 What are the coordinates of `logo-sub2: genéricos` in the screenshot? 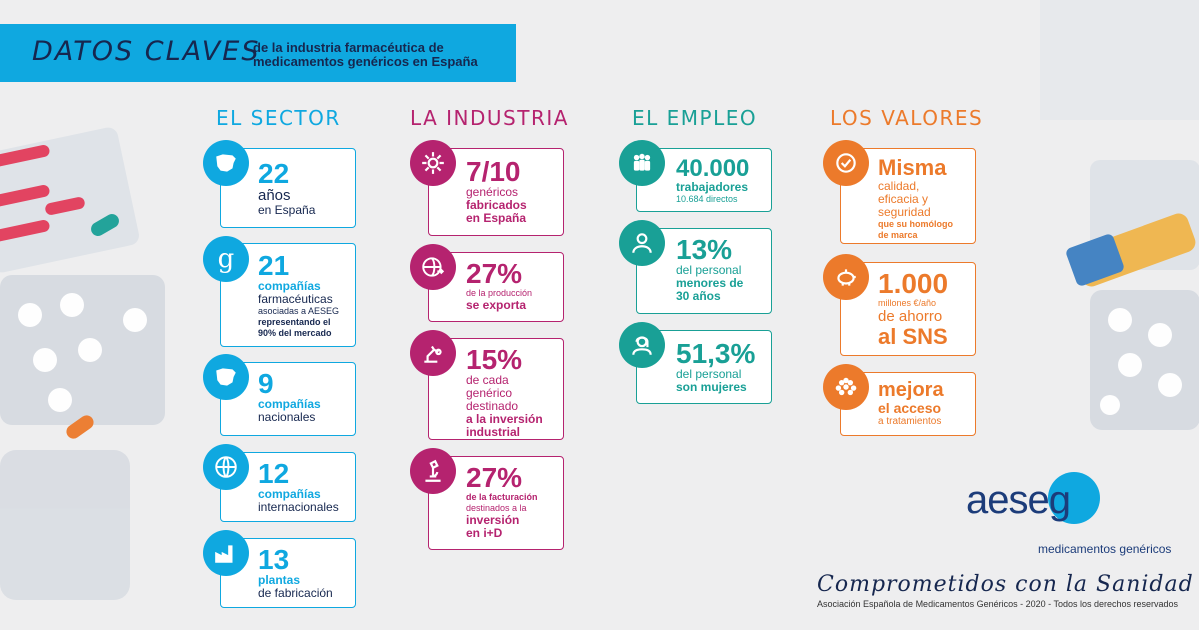 It's located at (1145, 549).